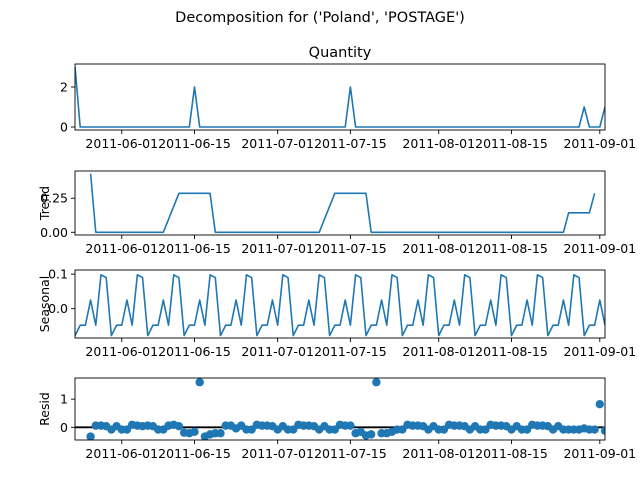  Describe the element at coordinates (54, 198) in the screenshot. I see `y-tick-label: 0.25` at that location.